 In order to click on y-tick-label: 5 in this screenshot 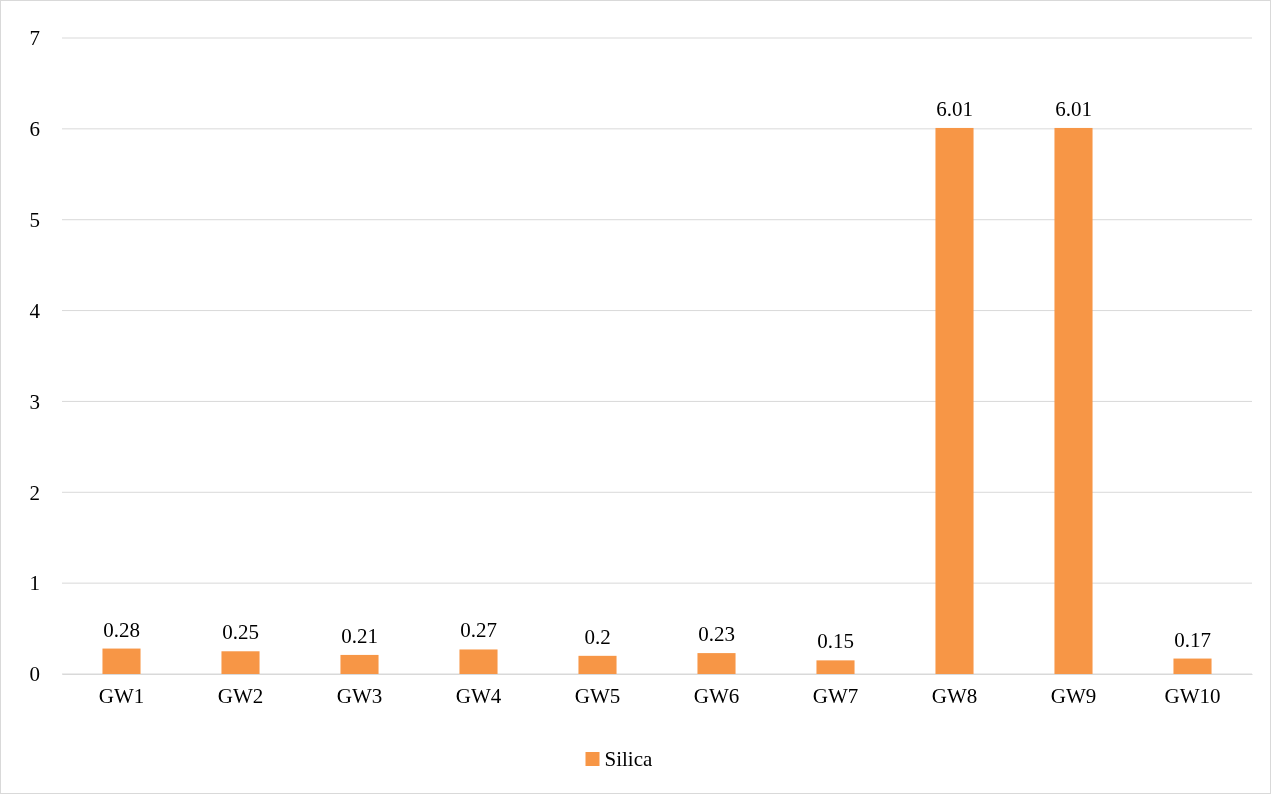, I will do `click(34, 219)`.